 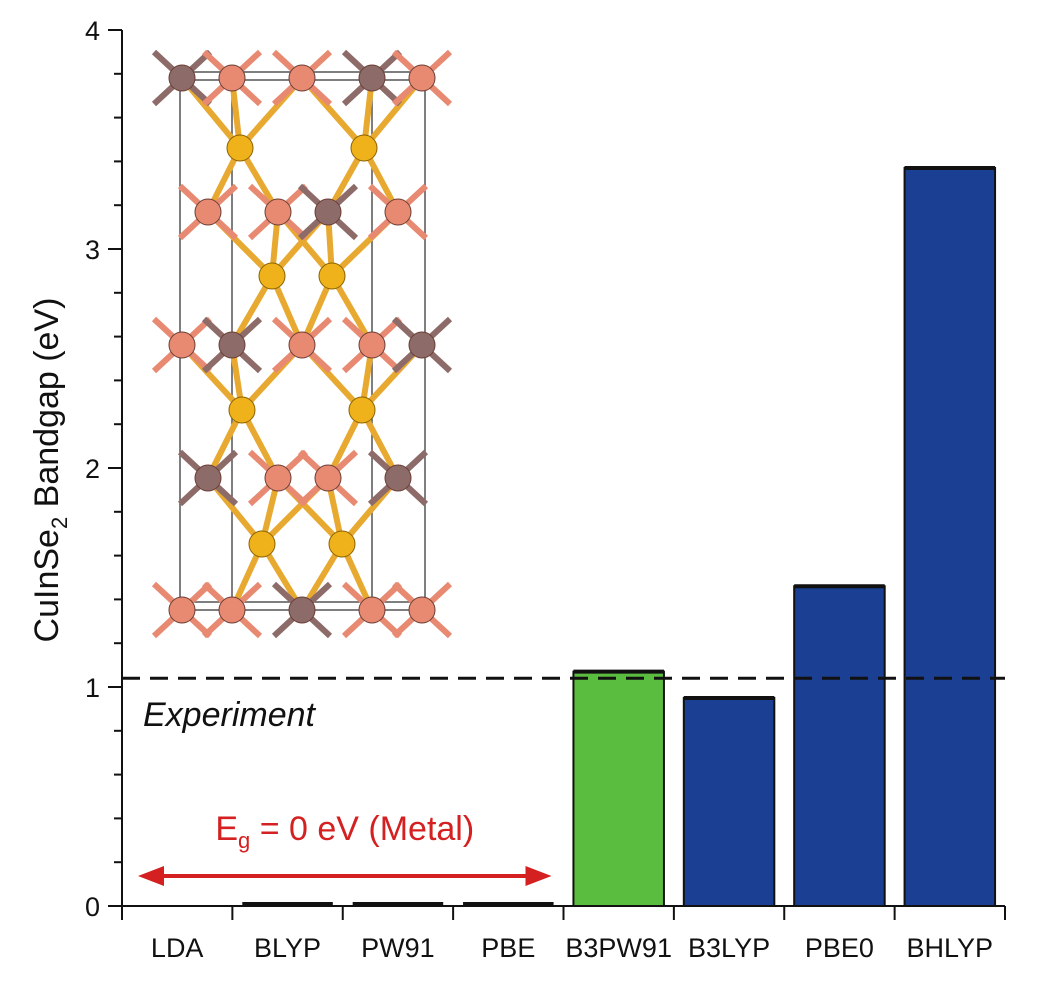 I want to click on bar-bhlyp, so click(x=950, y=537).